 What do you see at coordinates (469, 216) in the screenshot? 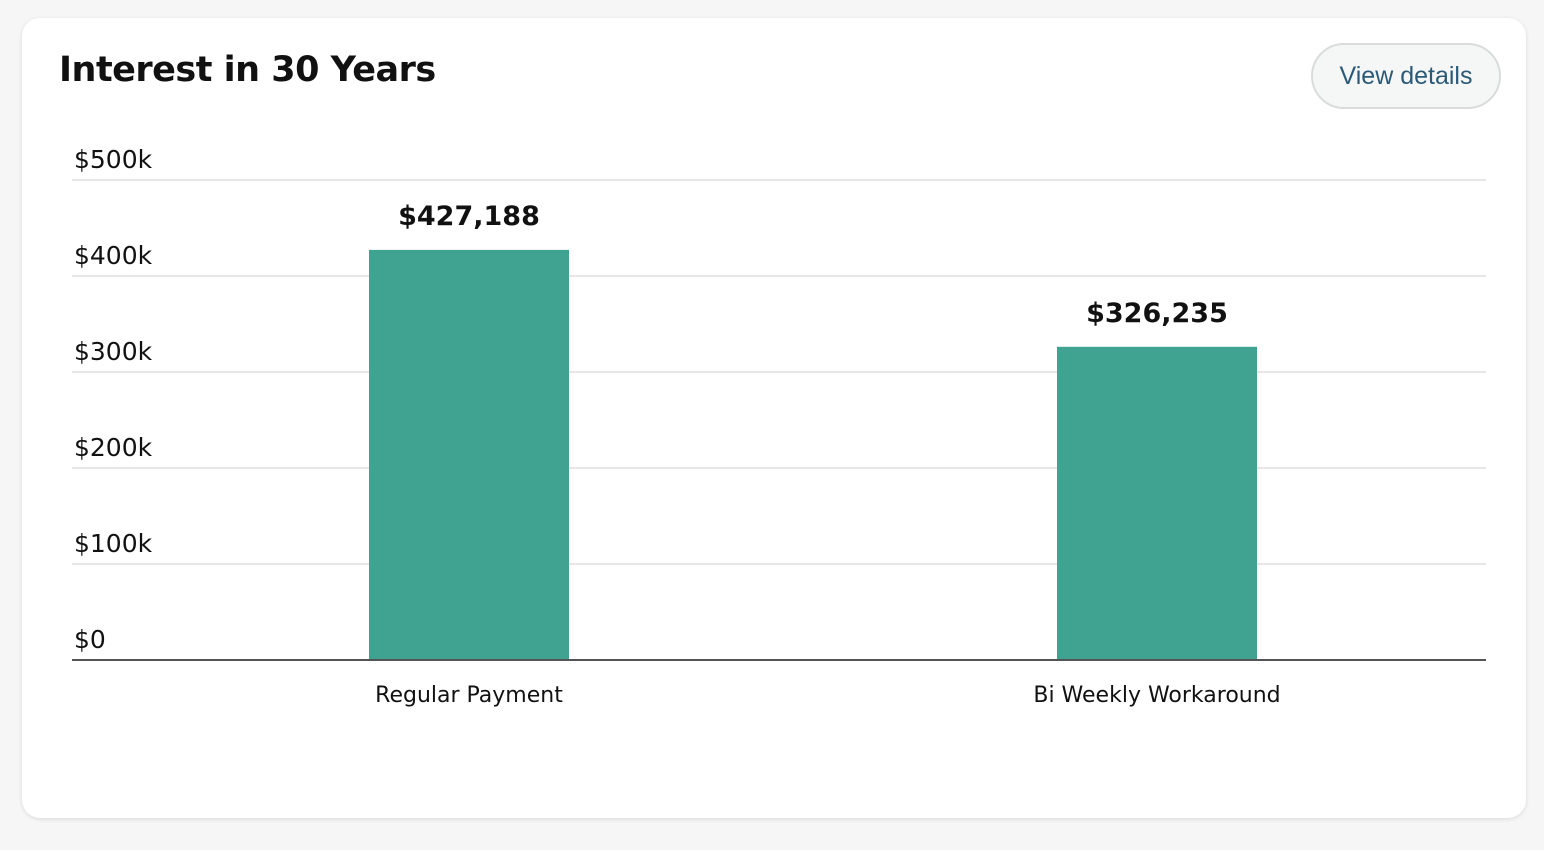
I see `data-label: $427,188` at bounding box center [469, 216].